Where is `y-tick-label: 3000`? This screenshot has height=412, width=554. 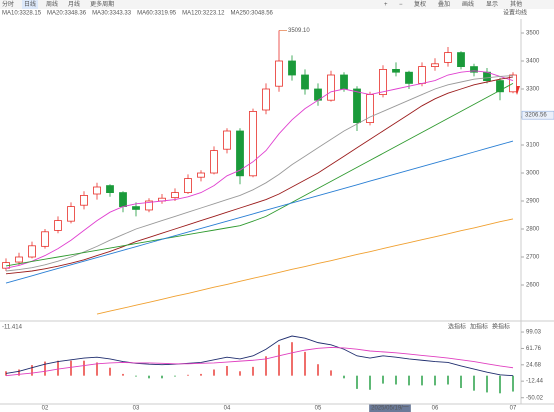 y-tick-label: 3000 is located at coordinates (533, 174).